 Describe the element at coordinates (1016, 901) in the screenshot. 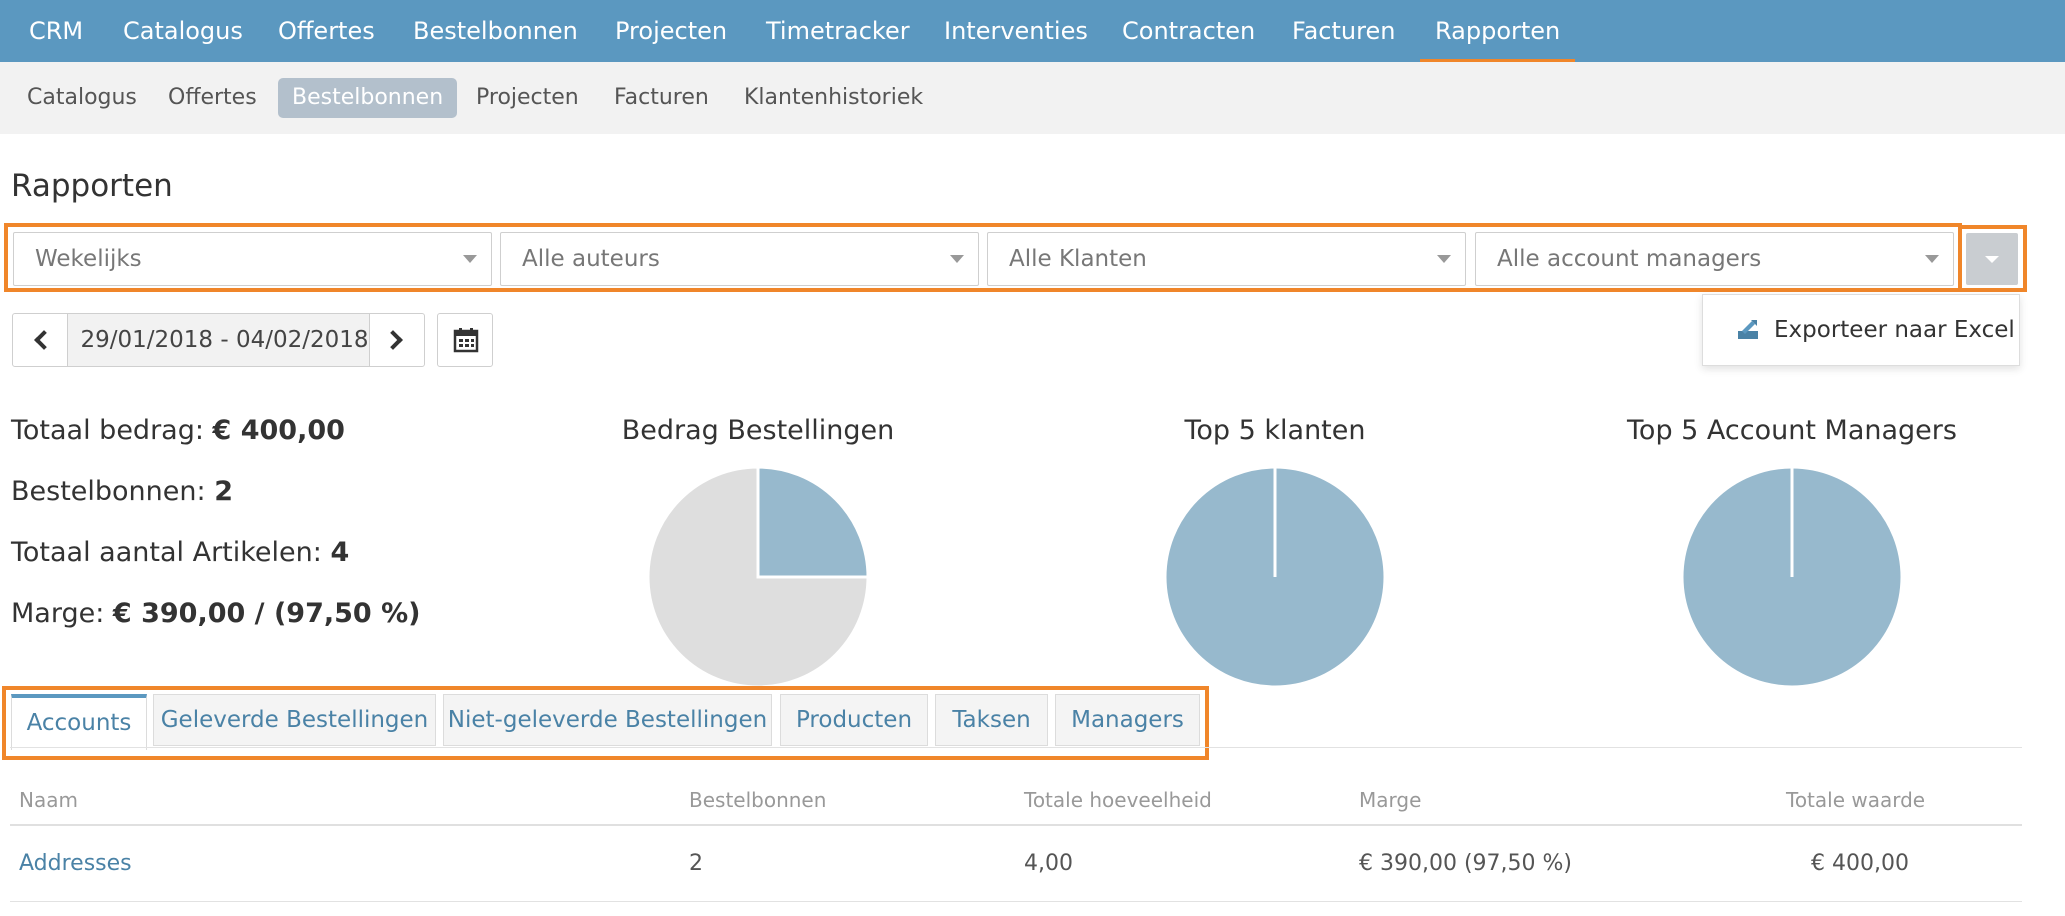

I see `table-row-divider` at that location.